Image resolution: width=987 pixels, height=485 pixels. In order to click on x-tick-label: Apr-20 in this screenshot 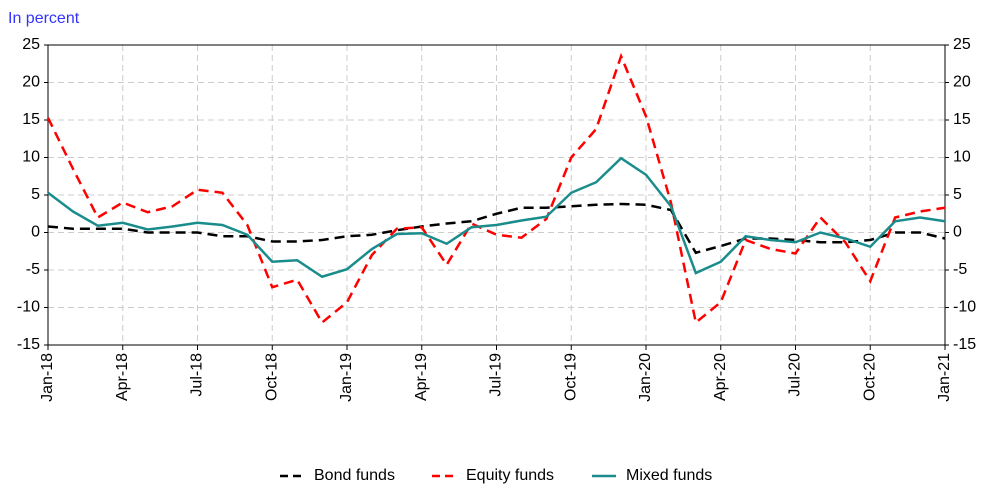, I will do `click(720, 377)`.